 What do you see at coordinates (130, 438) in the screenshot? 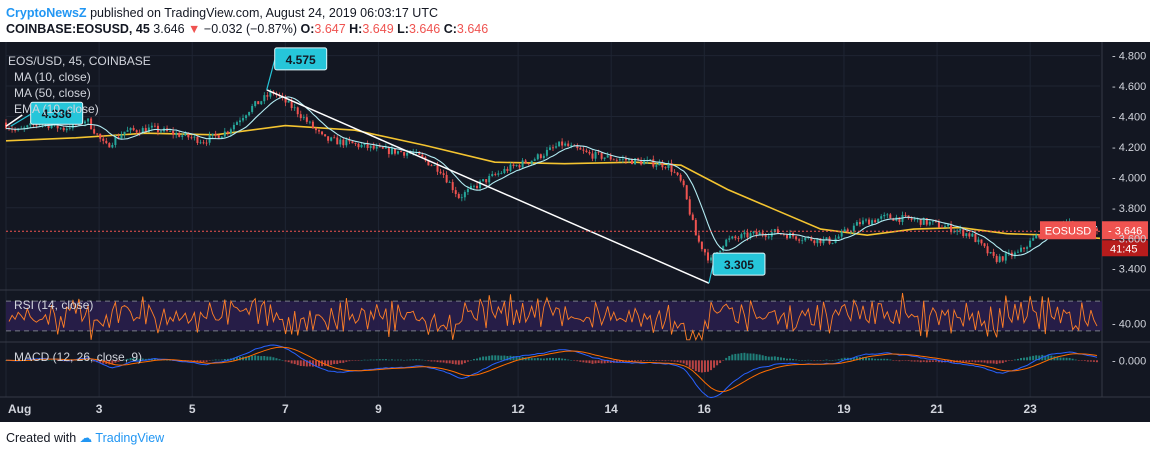
I see `tradingview-brand: TradingView` at bounding box center [130, 438].